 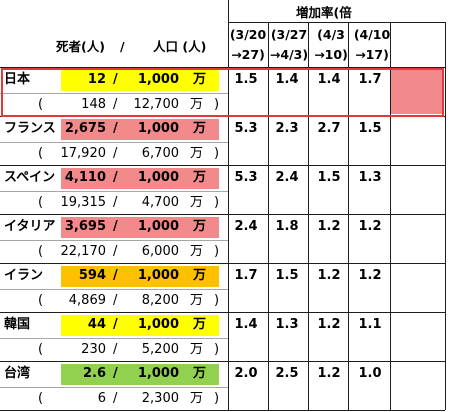 What do you see at coordinates (94, 373) in the screenshot?
I see `deaths-per-10m: 2.6` at bounding box center [94, 373].